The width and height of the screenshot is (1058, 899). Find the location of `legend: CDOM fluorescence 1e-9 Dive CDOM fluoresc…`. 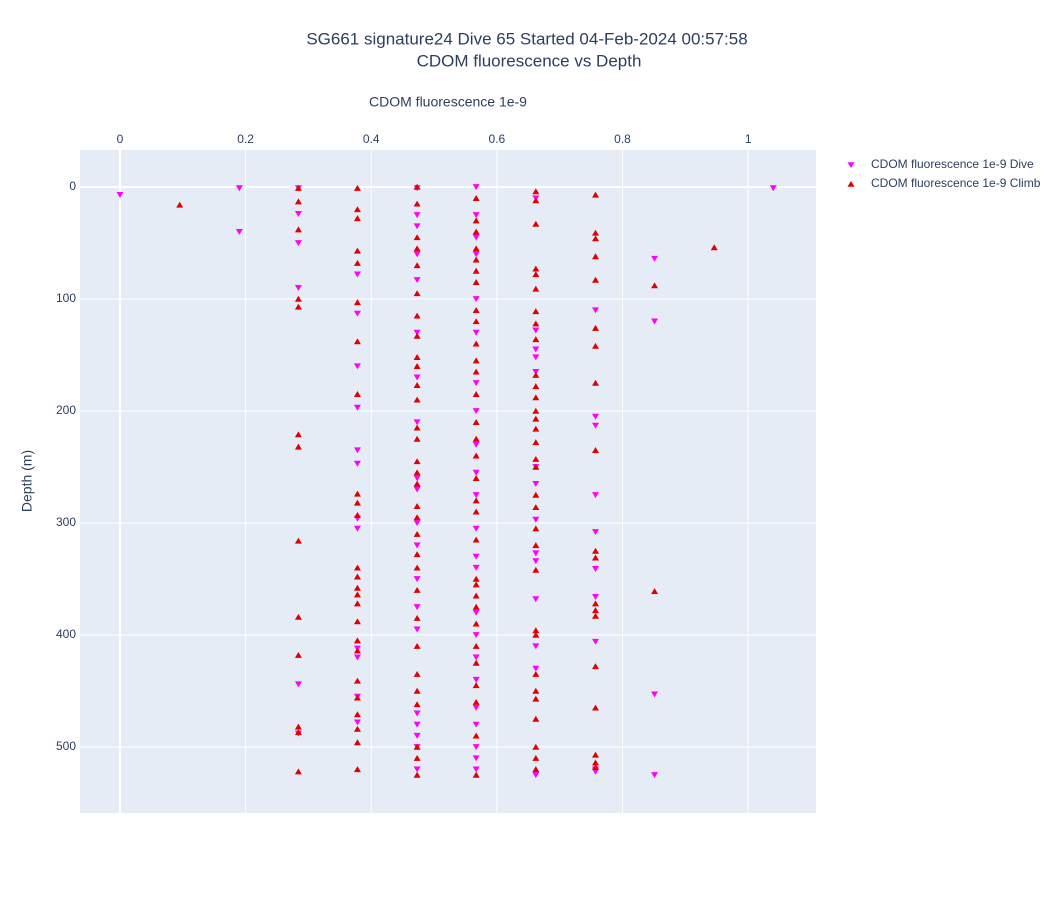

legend: CDOM fluorescence 1e-9 Dive CDOM fluoresc… is located at coordinates (944, 173).